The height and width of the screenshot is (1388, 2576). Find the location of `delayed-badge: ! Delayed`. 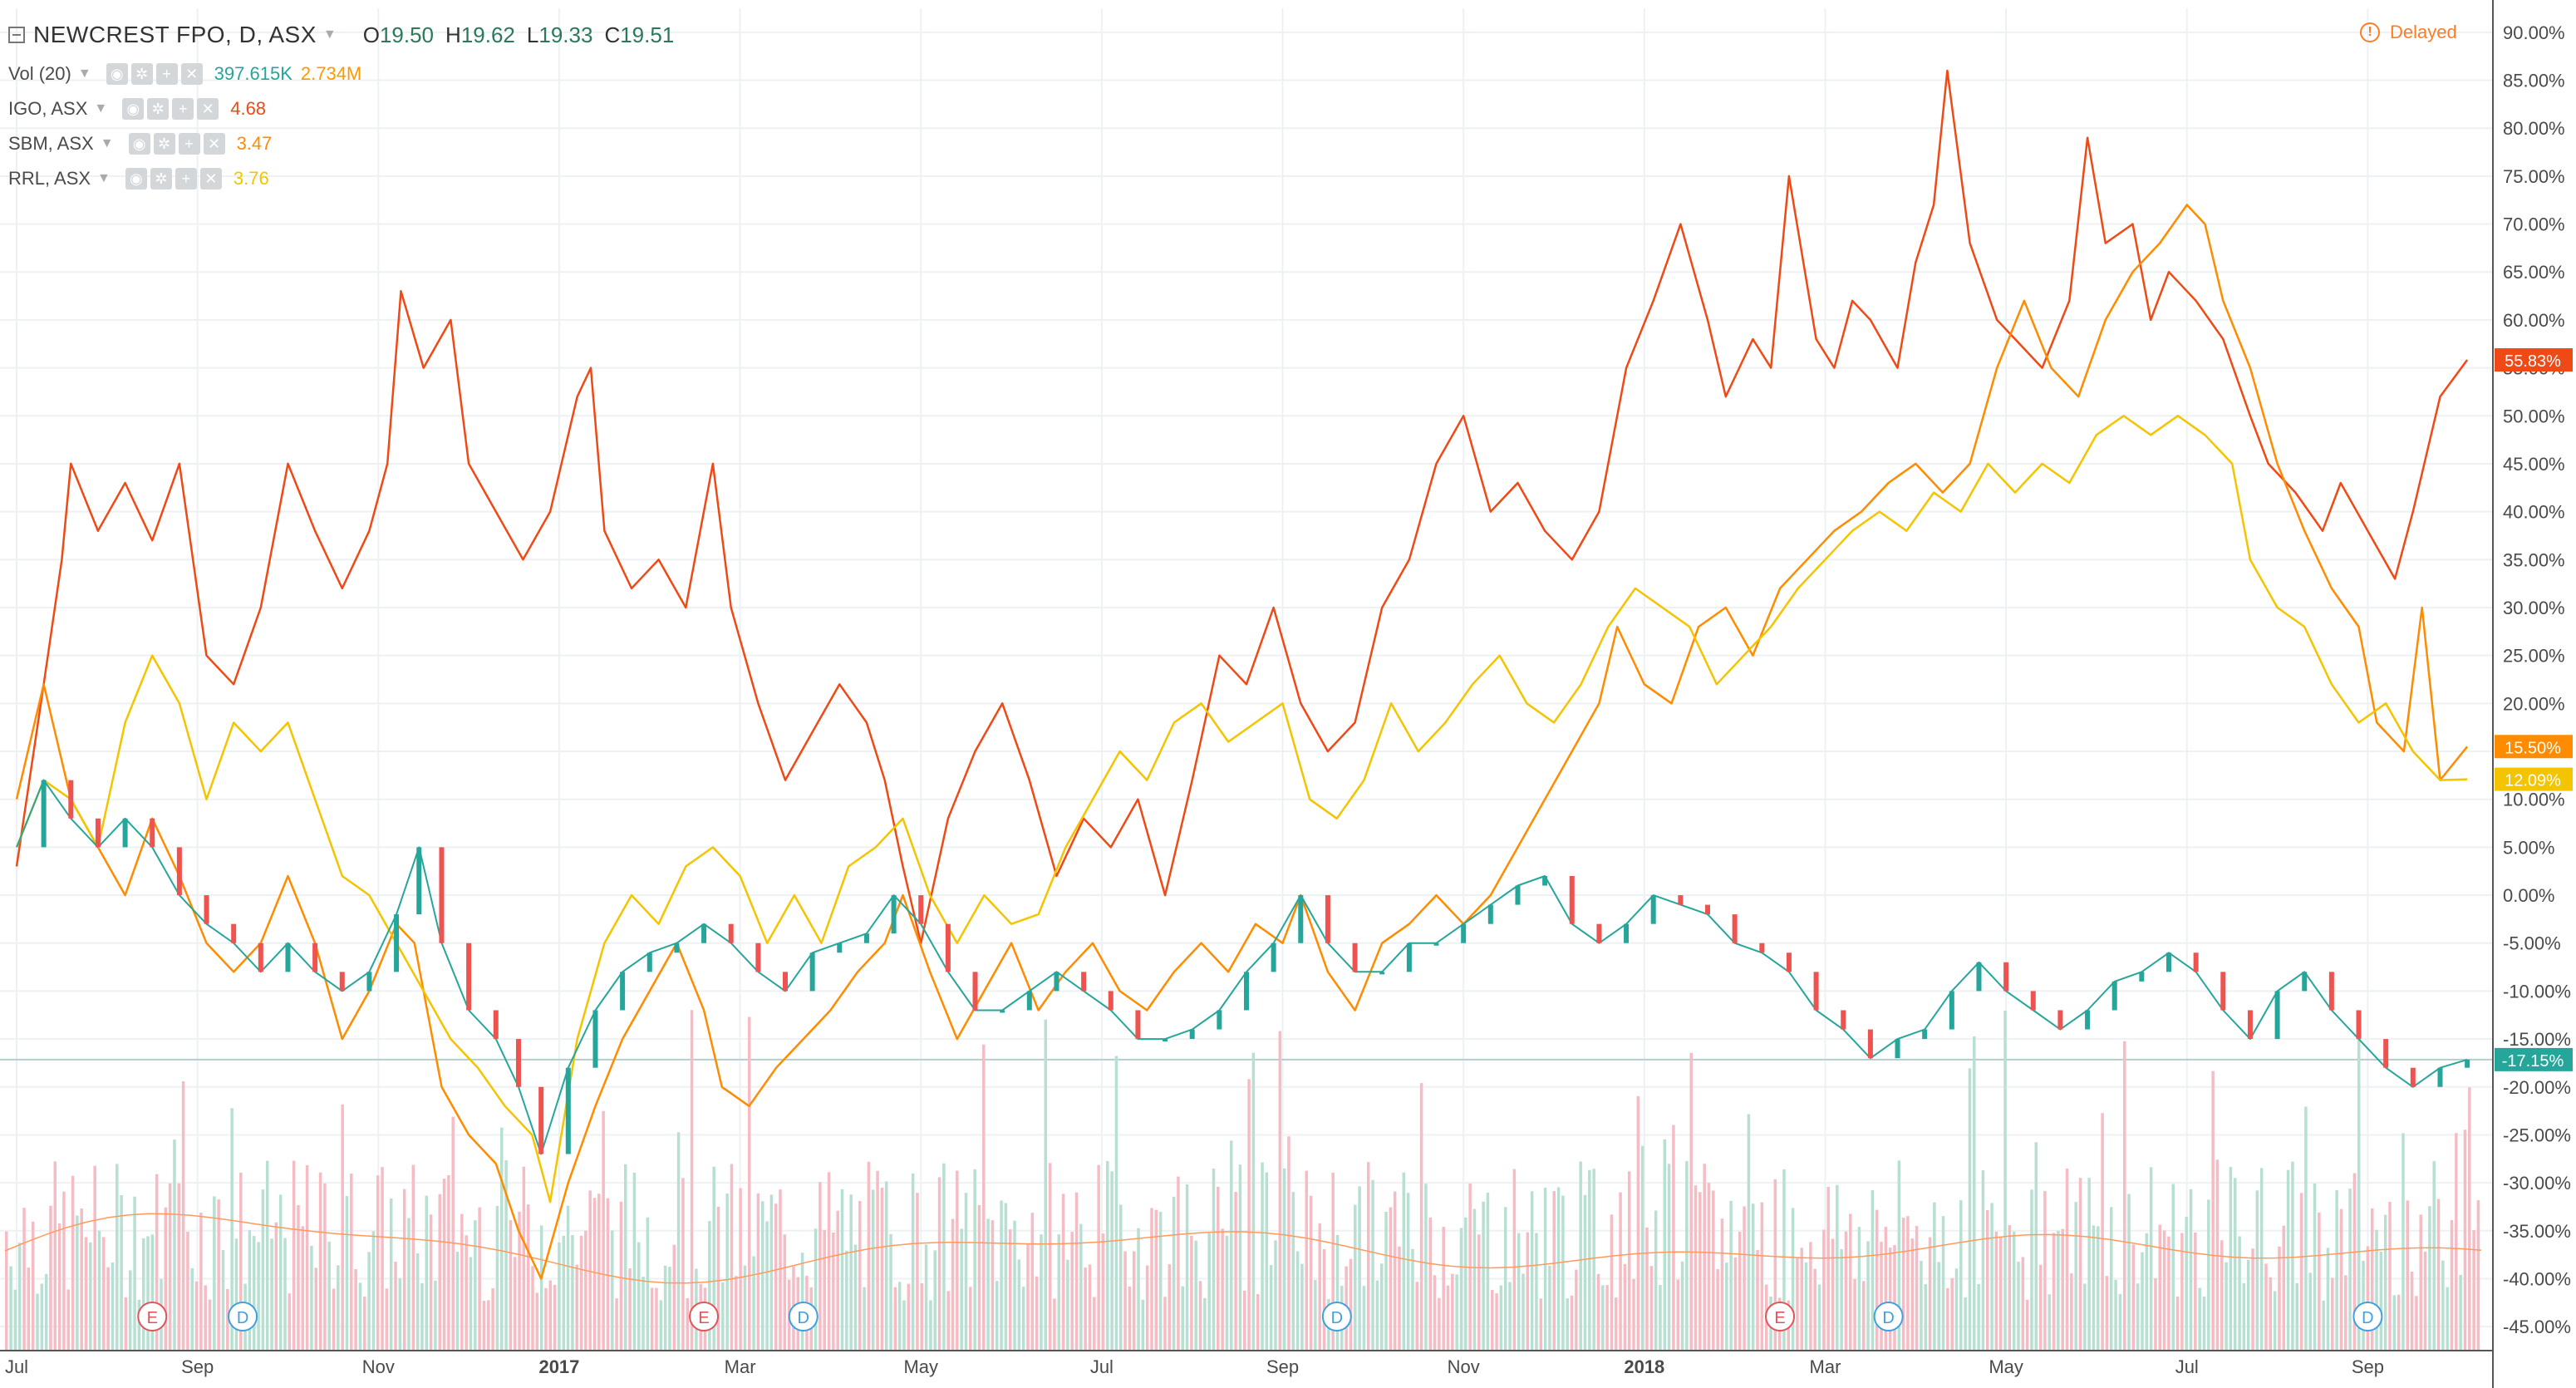

delayed-badge: ! Delayed is located at coordinates (2408, 32).